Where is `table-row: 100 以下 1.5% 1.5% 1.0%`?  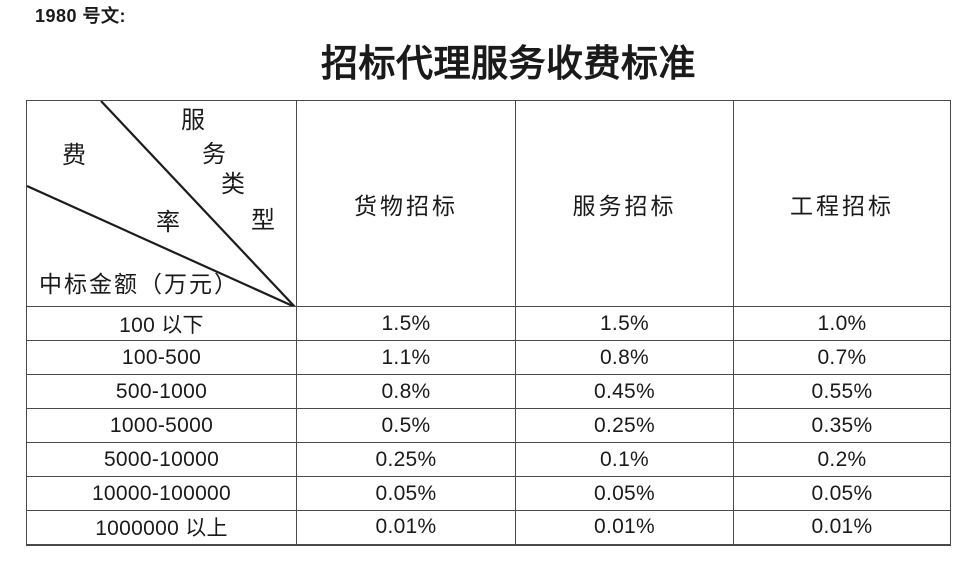 table-row: 100 以下 1.5% 1.5% 1.0% is located at coordinates (488, 323).